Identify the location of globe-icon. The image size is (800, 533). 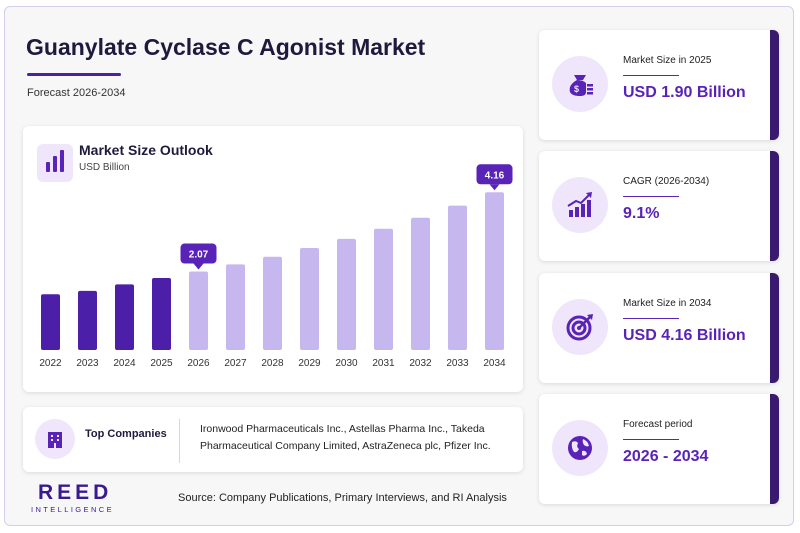
(580, 448).